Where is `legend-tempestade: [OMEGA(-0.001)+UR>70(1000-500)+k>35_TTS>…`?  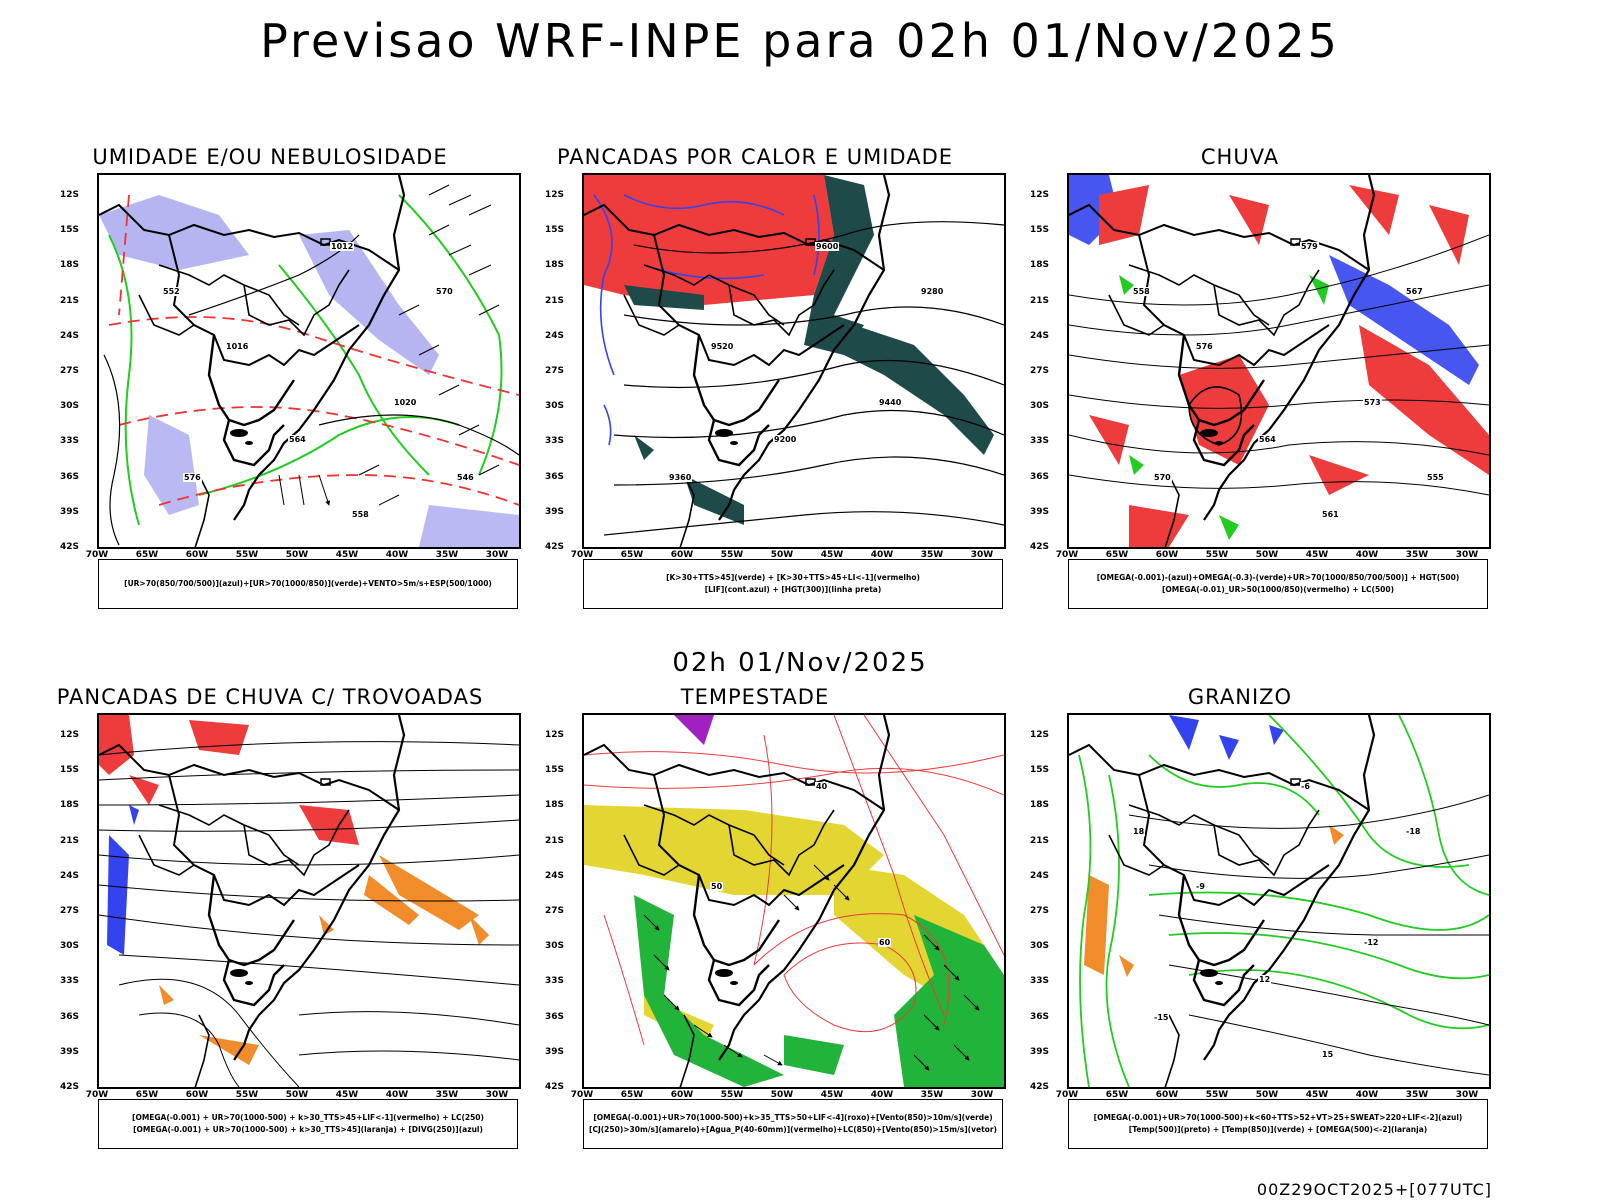
legend-tempestade: [OMEGA(-0.001)+UR>70(1000-500)+k>35_TTS>… is located at coordinates (793, 1124).